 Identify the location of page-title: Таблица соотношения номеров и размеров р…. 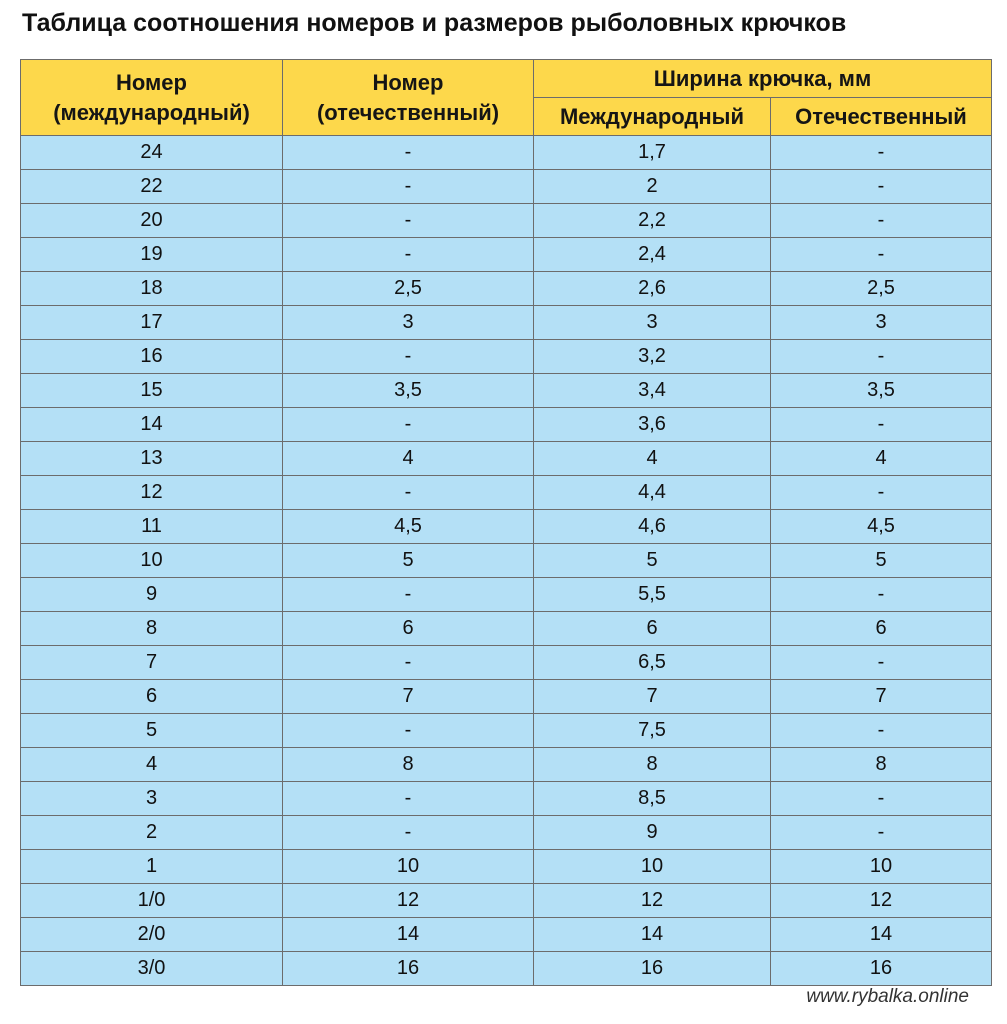
(434, 23).